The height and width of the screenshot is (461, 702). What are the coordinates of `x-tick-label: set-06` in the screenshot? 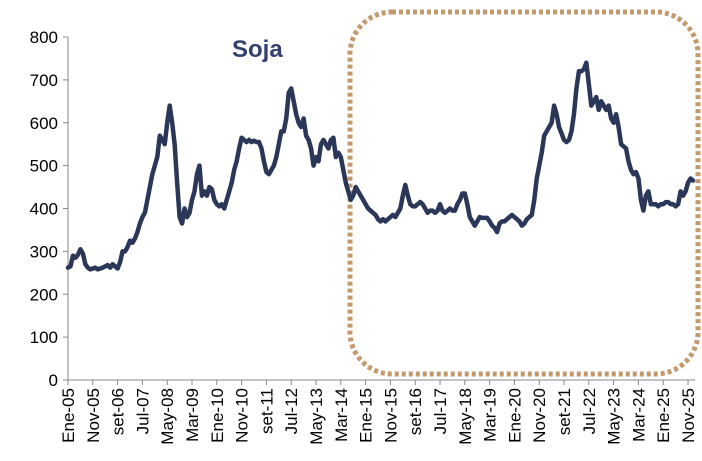 It's located at (118, 411).